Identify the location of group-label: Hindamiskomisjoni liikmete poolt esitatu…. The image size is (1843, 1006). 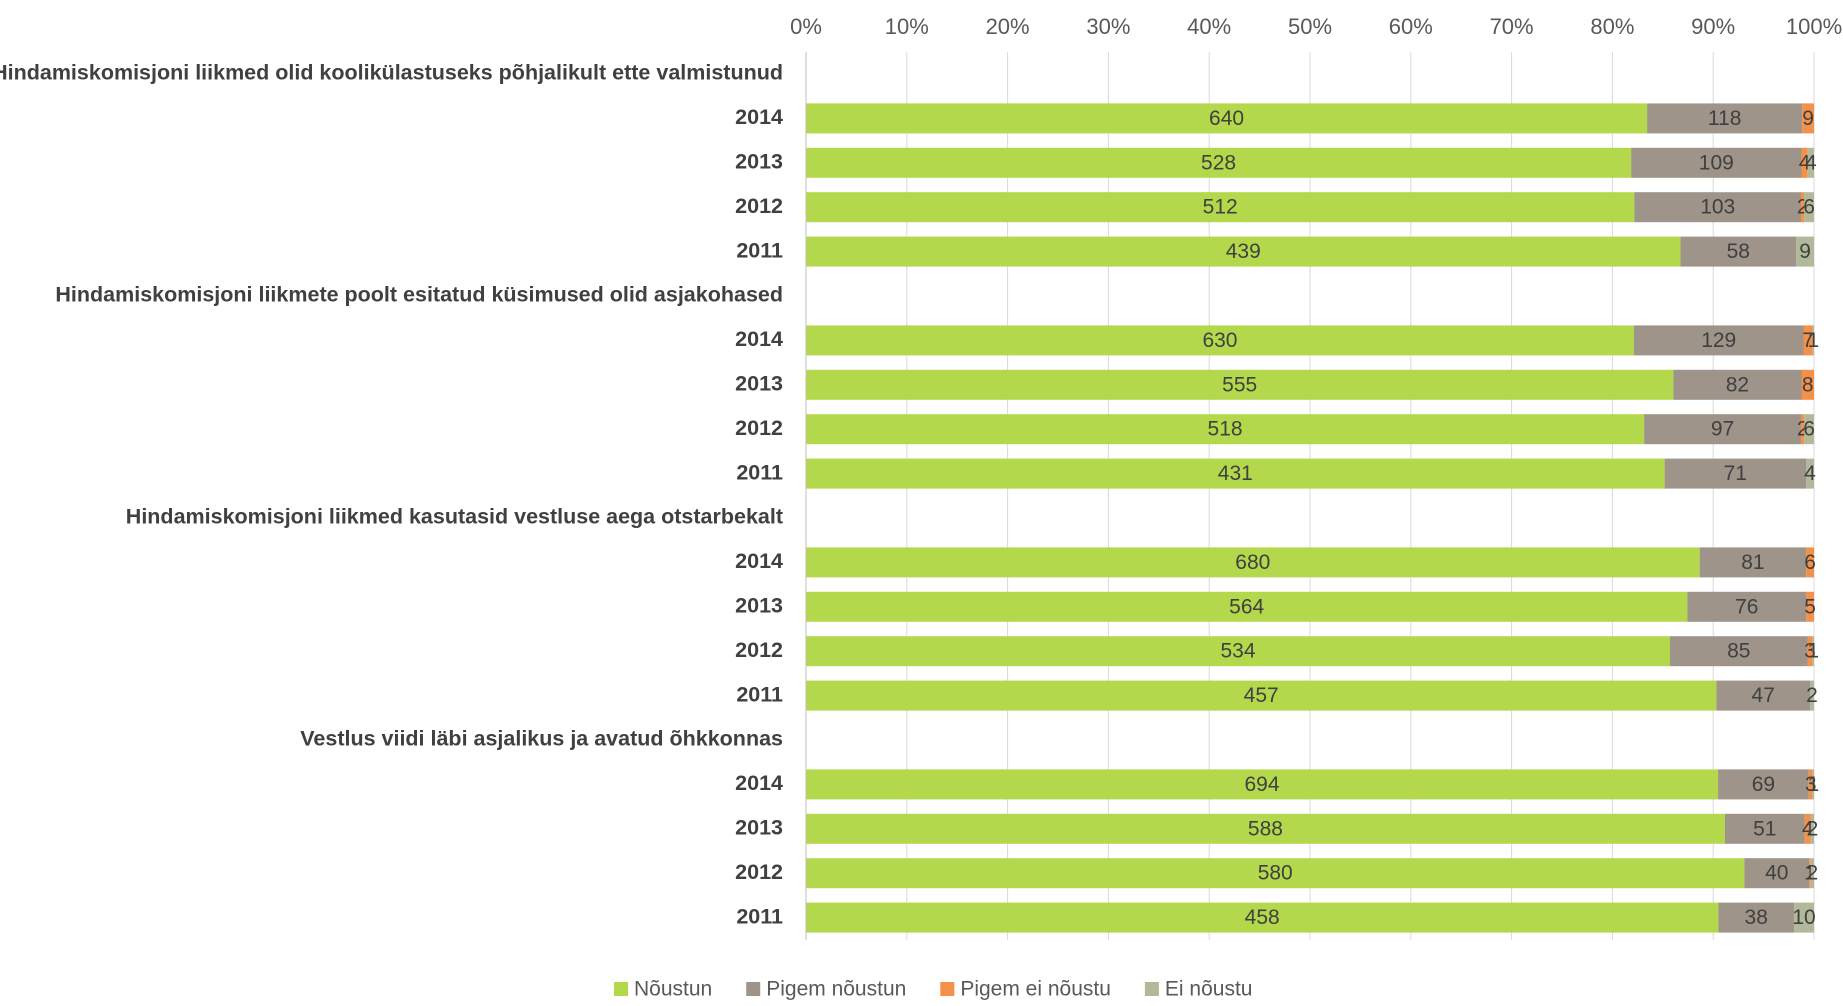
(419, 295).